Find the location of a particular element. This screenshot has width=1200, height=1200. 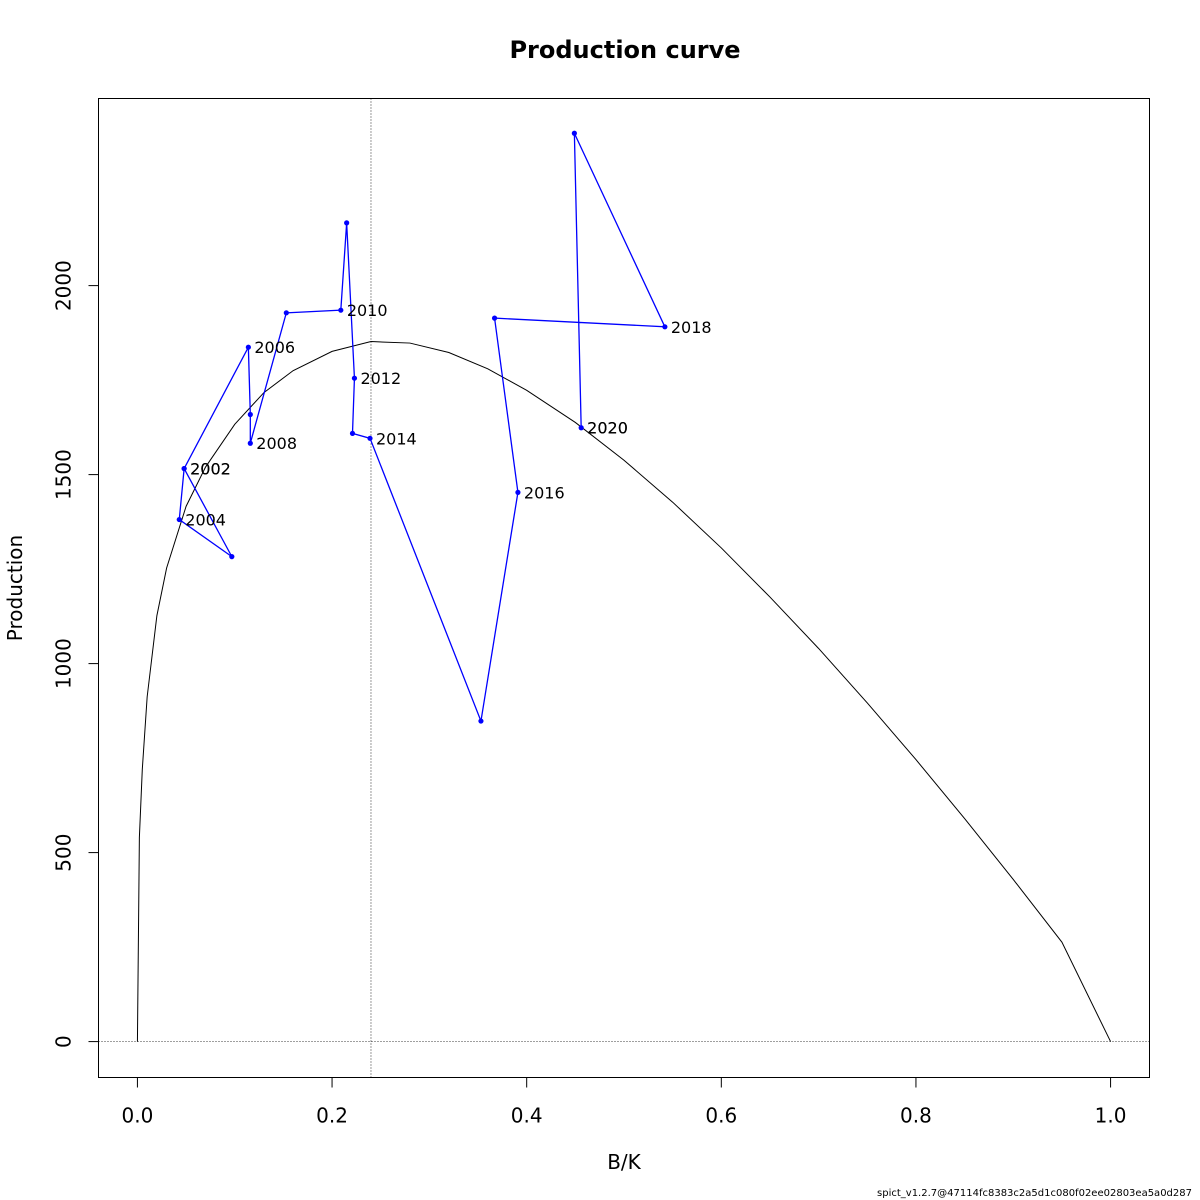

year-label: 2014 is located at coordinates (396, 438).